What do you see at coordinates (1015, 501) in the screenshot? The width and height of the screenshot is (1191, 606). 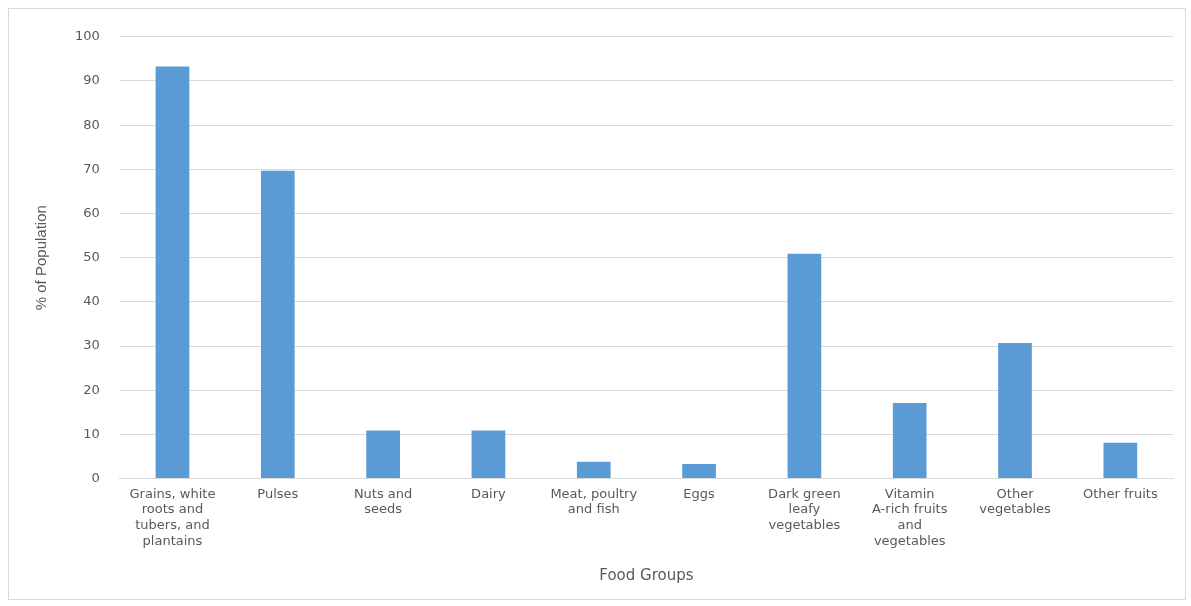 I see `x-tick-label: Other vegetables` at bounding box center [1015, 501].